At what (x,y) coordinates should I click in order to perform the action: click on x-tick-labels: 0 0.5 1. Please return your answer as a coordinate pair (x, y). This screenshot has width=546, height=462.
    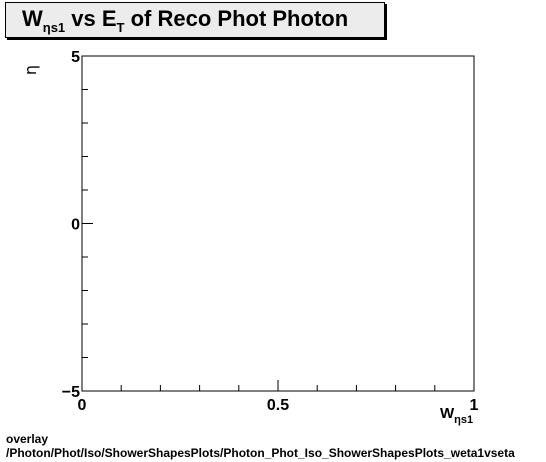
    Looking at the image, I should click on (278, 405).